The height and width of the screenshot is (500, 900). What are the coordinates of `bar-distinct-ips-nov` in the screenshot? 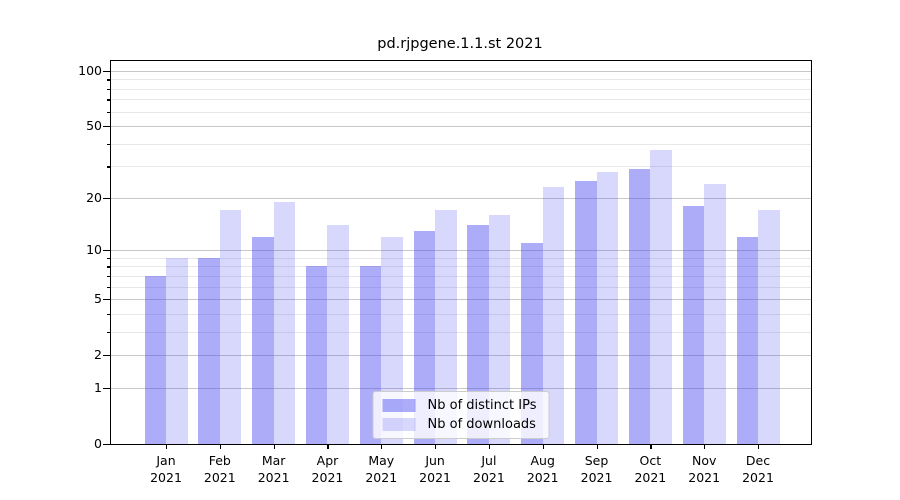 It's located at (693, 325).